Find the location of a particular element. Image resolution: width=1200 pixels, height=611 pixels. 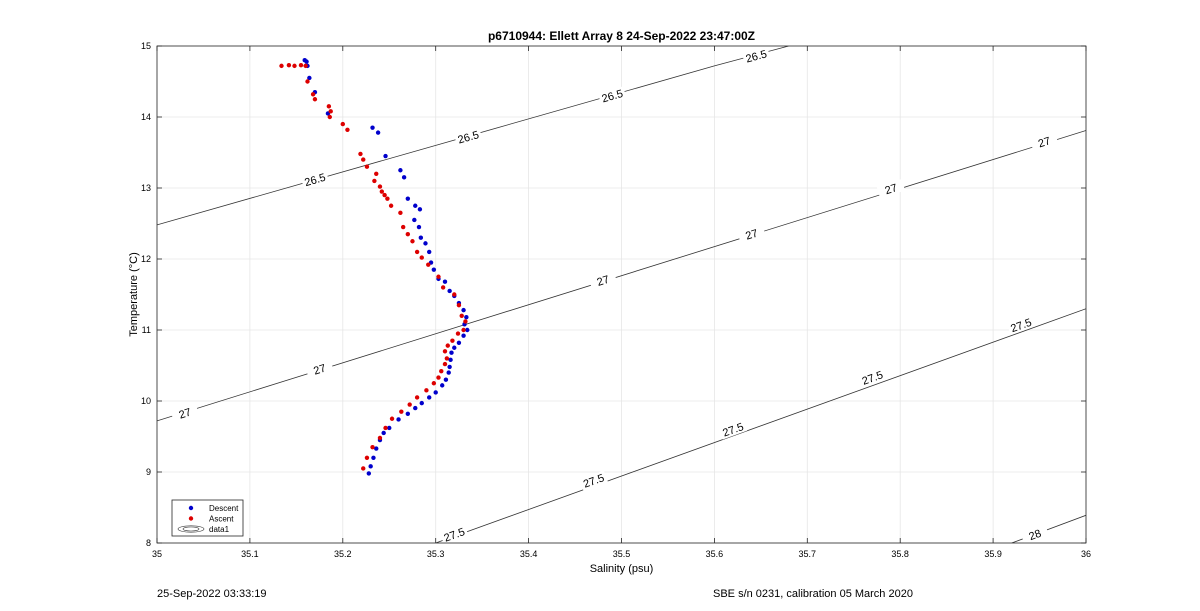

legend-marker-contour-inner is located at coordinates (191, 529).